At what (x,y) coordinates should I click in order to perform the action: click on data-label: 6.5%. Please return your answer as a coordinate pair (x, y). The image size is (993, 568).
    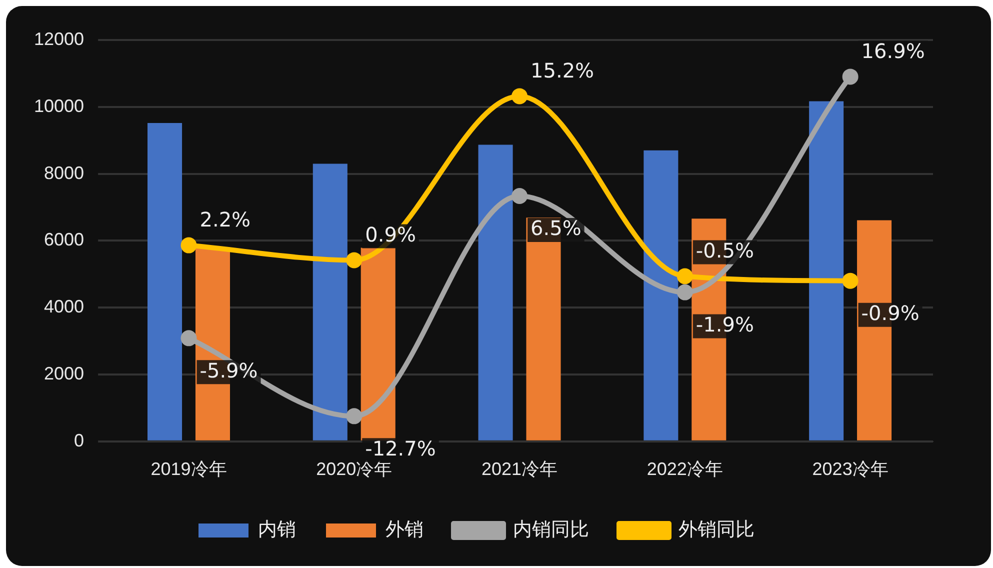
    Looking at the image, I should click on (556, 228).